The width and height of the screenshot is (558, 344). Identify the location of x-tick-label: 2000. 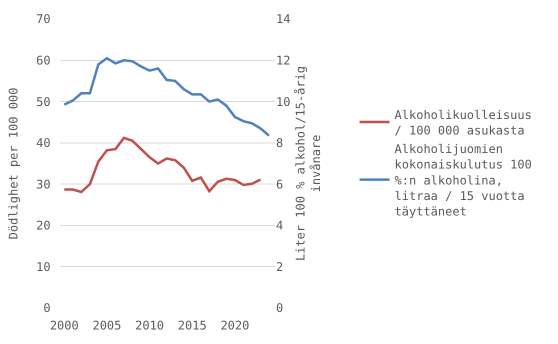
(64, 325).